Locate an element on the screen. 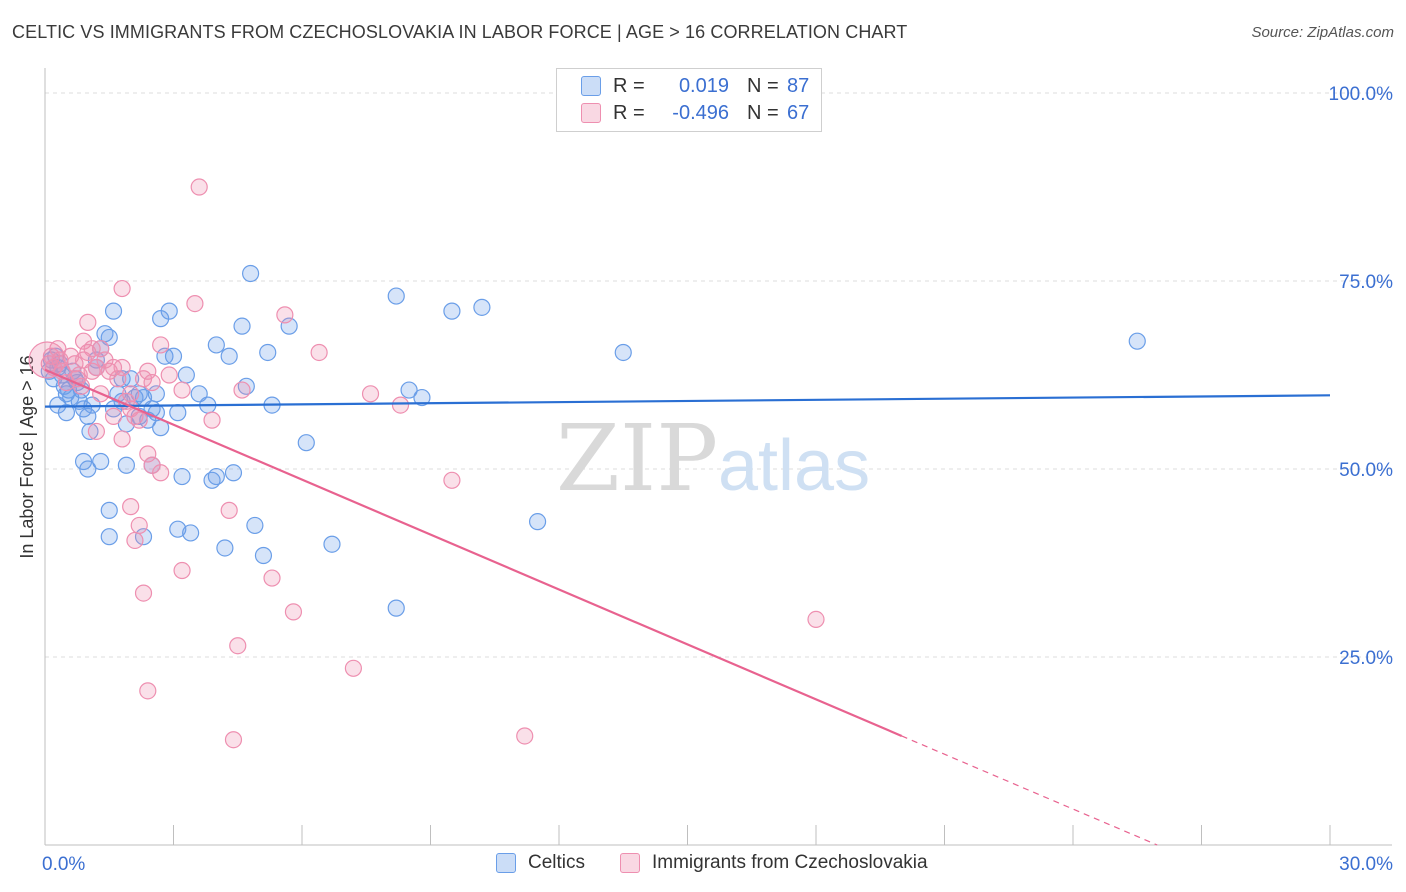  watermark: ZIP atlas is located at coordinates (713, 458).